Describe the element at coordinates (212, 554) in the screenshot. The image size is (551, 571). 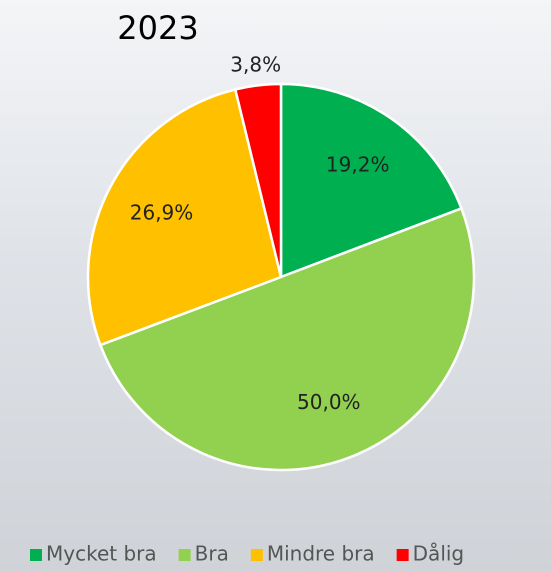
I see `legend-label: Bra` at that location.